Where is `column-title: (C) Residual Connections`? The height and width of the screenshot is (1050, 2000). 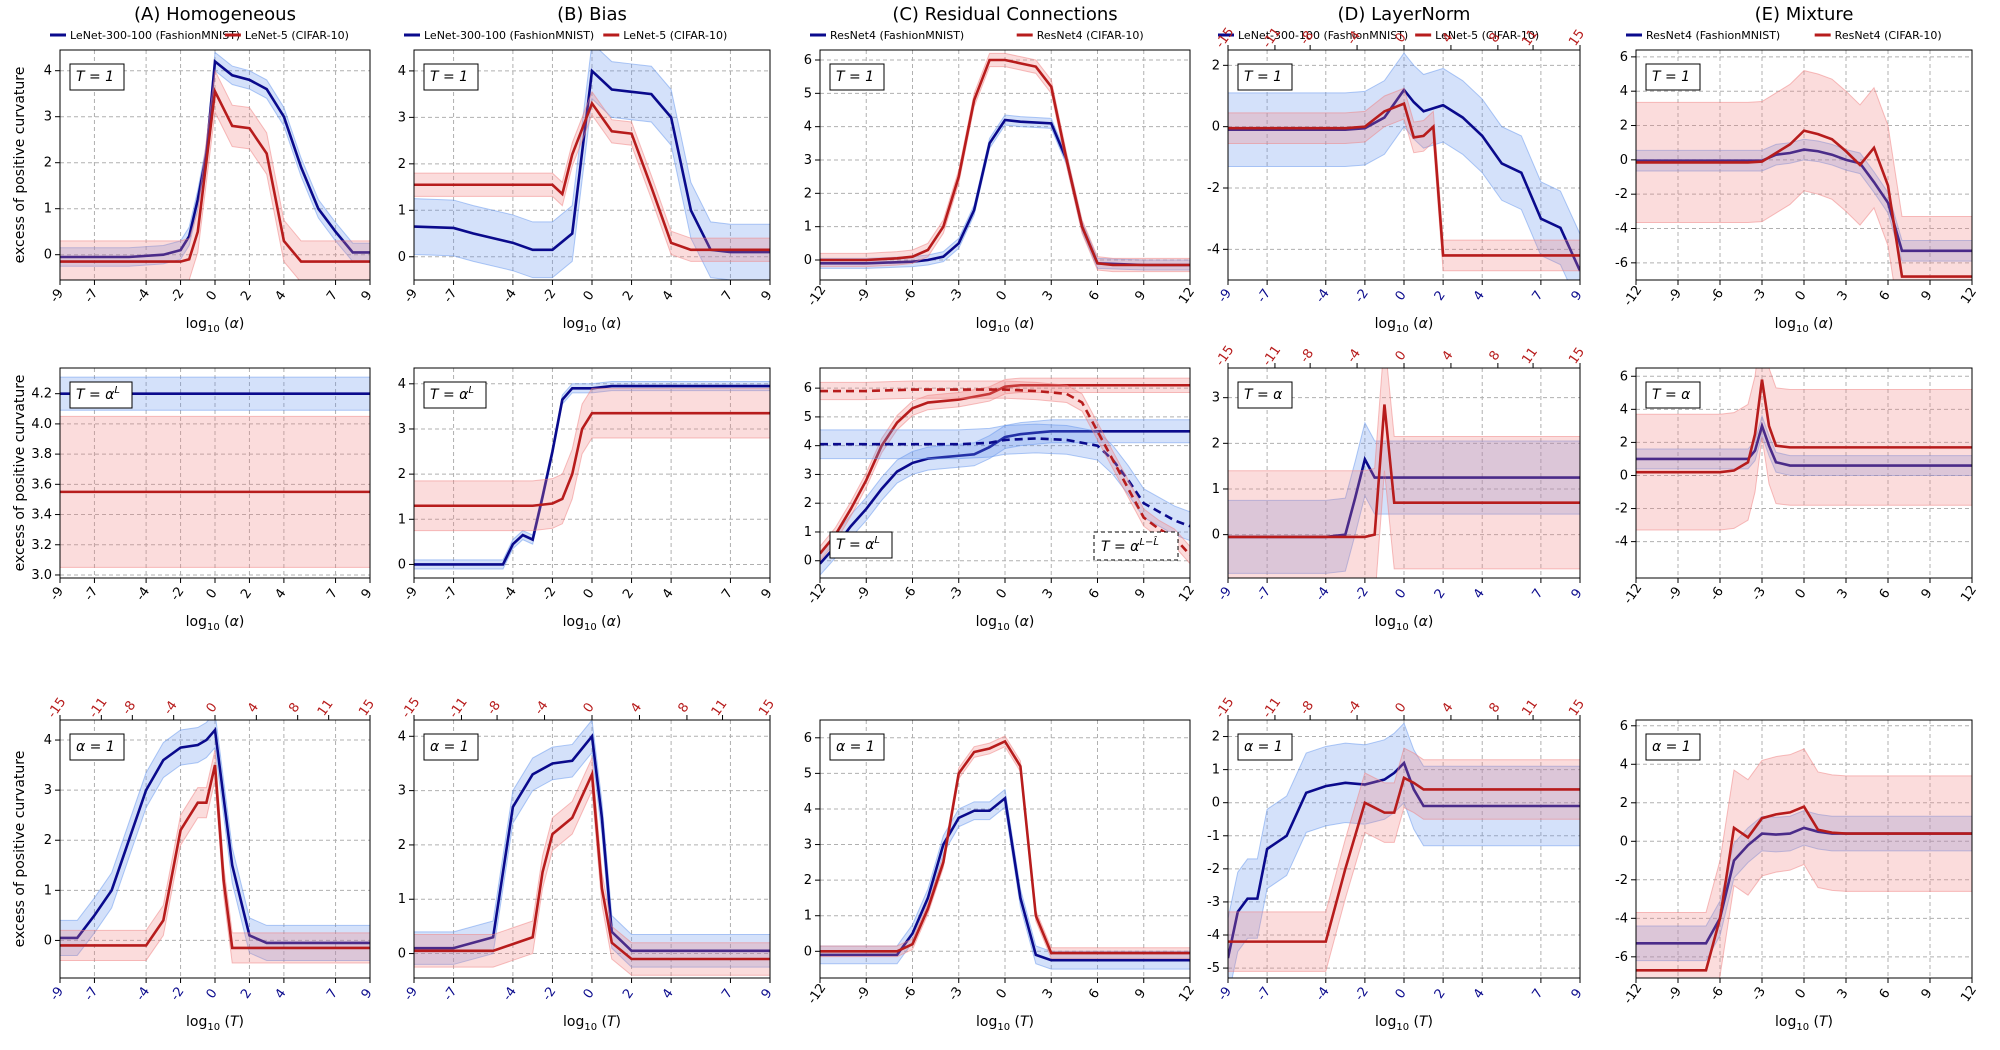 column-title: (C) Residual Connections is located at coordinates (1004, 14).